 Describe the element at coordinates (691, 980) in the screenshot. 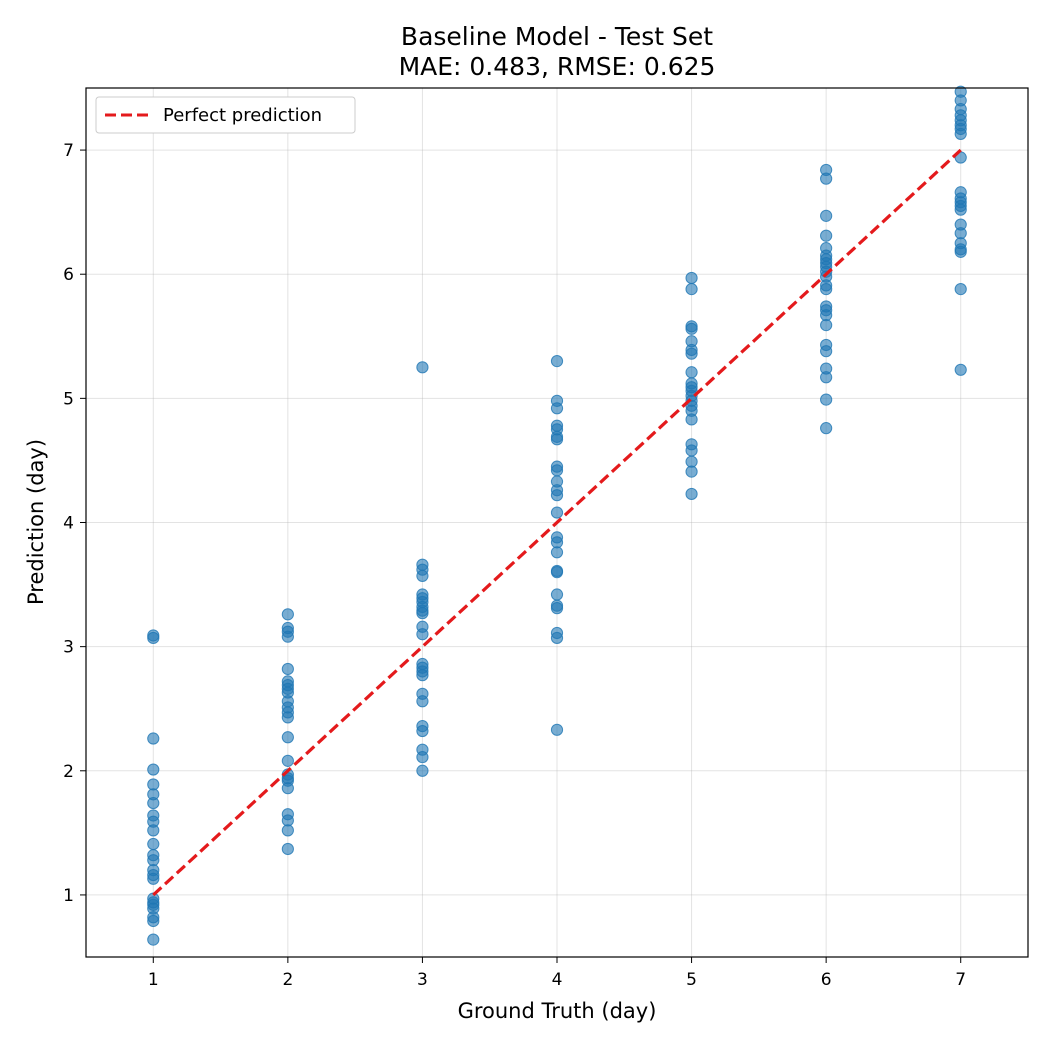

I see `x-tick-label: 5` at that location.